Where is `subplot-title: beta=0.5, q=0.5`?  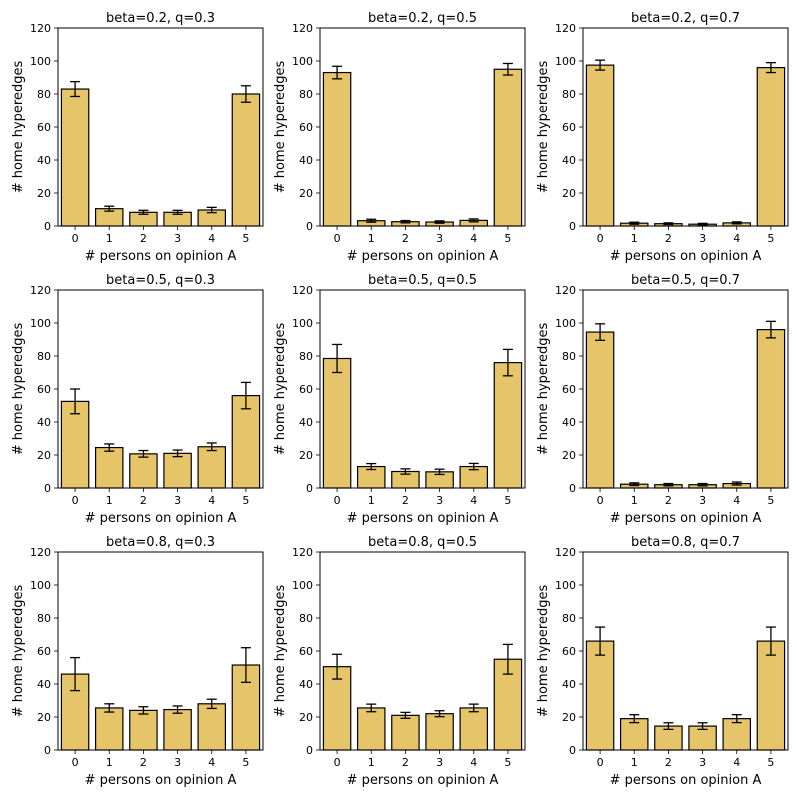
subplot-title: beta=0.5, q=0.5 is located at coordinates (422, 280).